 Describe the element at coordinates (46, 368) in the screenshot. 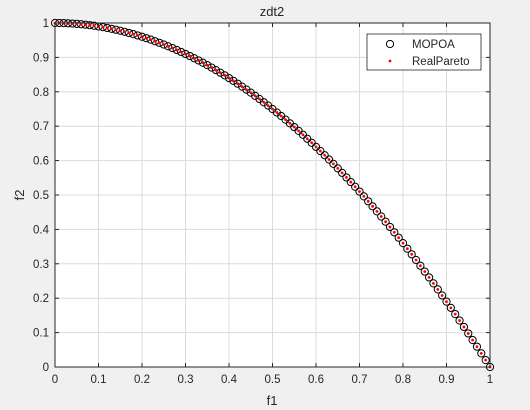

I see `y-tick-label: 0` at that location.